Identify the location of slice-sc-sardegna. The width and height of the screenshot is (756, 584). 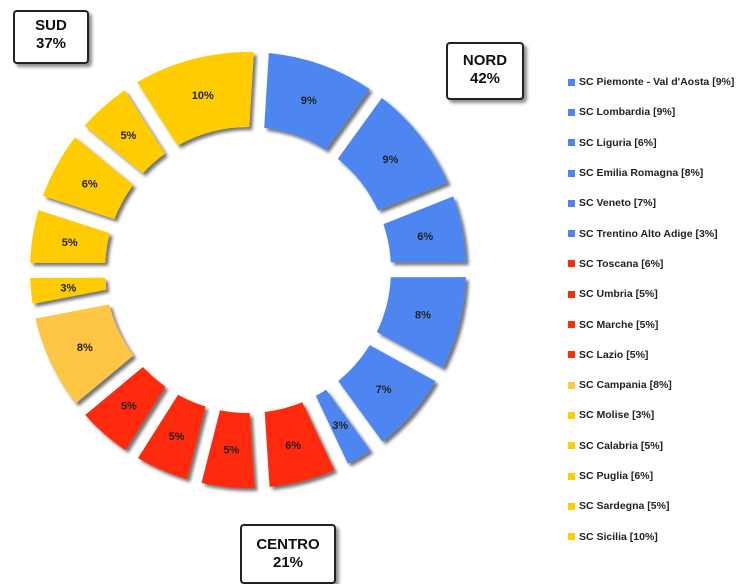
(124, 132).